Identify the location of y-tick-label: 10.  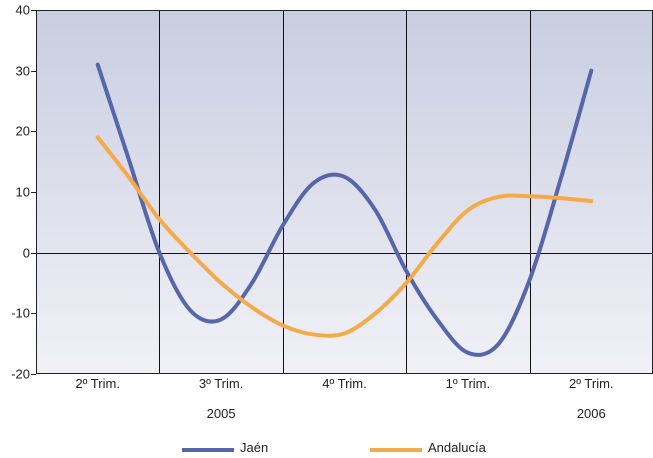
(23, 192).